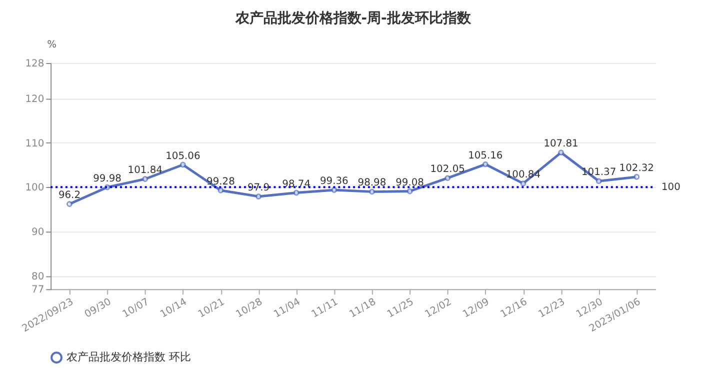 The width and height of the screenshot is (721, 369). I want to click on y-tick-label: 120, so click(34, 99).